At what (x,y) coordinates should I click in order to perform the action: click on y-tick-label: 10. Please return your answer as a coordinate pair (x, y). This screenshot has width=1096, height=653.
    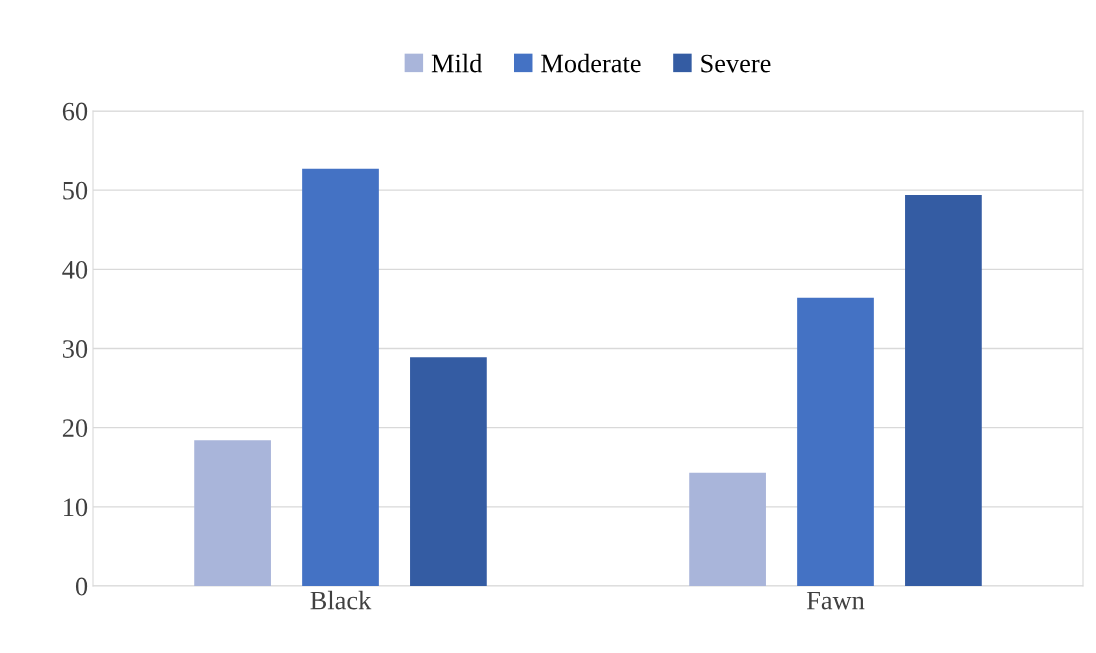
    Looking at the image, I should click on (76, 507).